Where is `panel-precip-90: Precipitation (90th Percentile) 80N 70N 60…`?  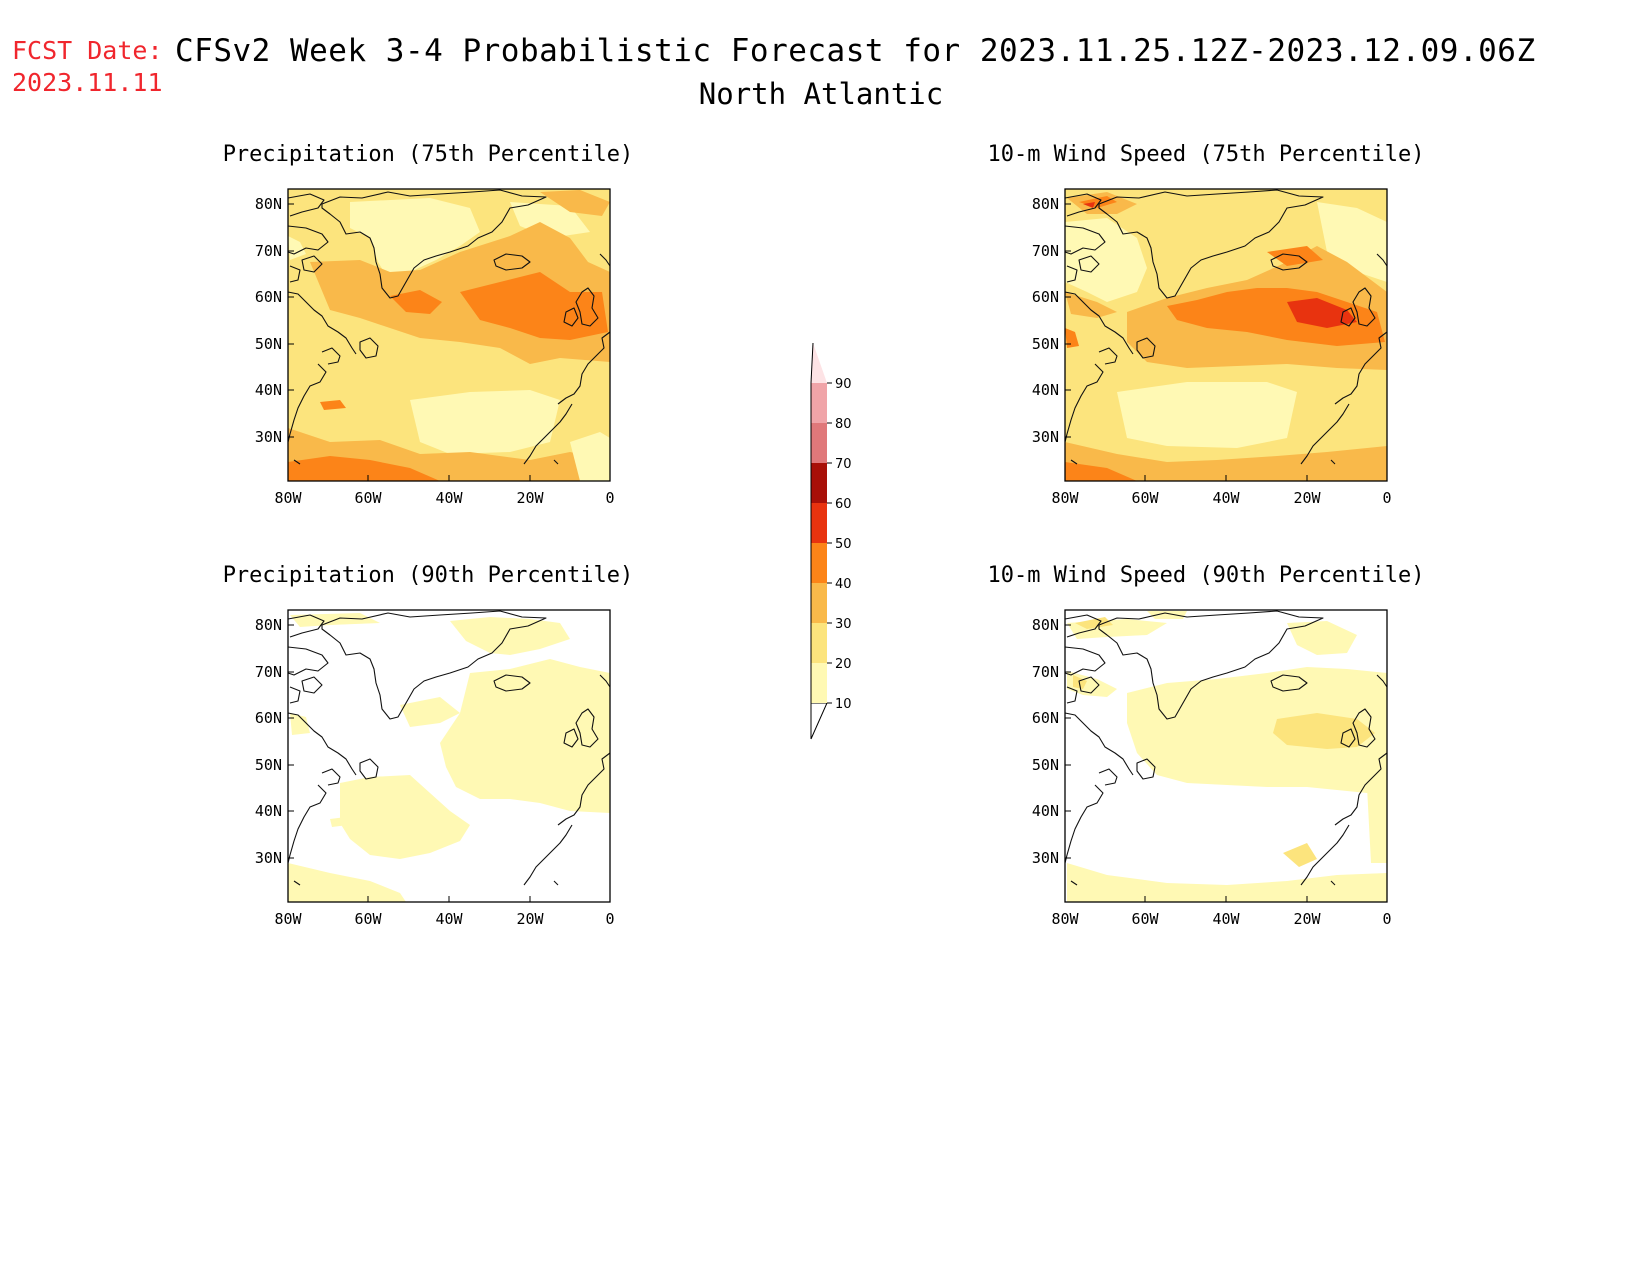 panel-precip-90: Precipitation (90th Percentile) 80N 70N 60… is located at coordinates (430, 748).